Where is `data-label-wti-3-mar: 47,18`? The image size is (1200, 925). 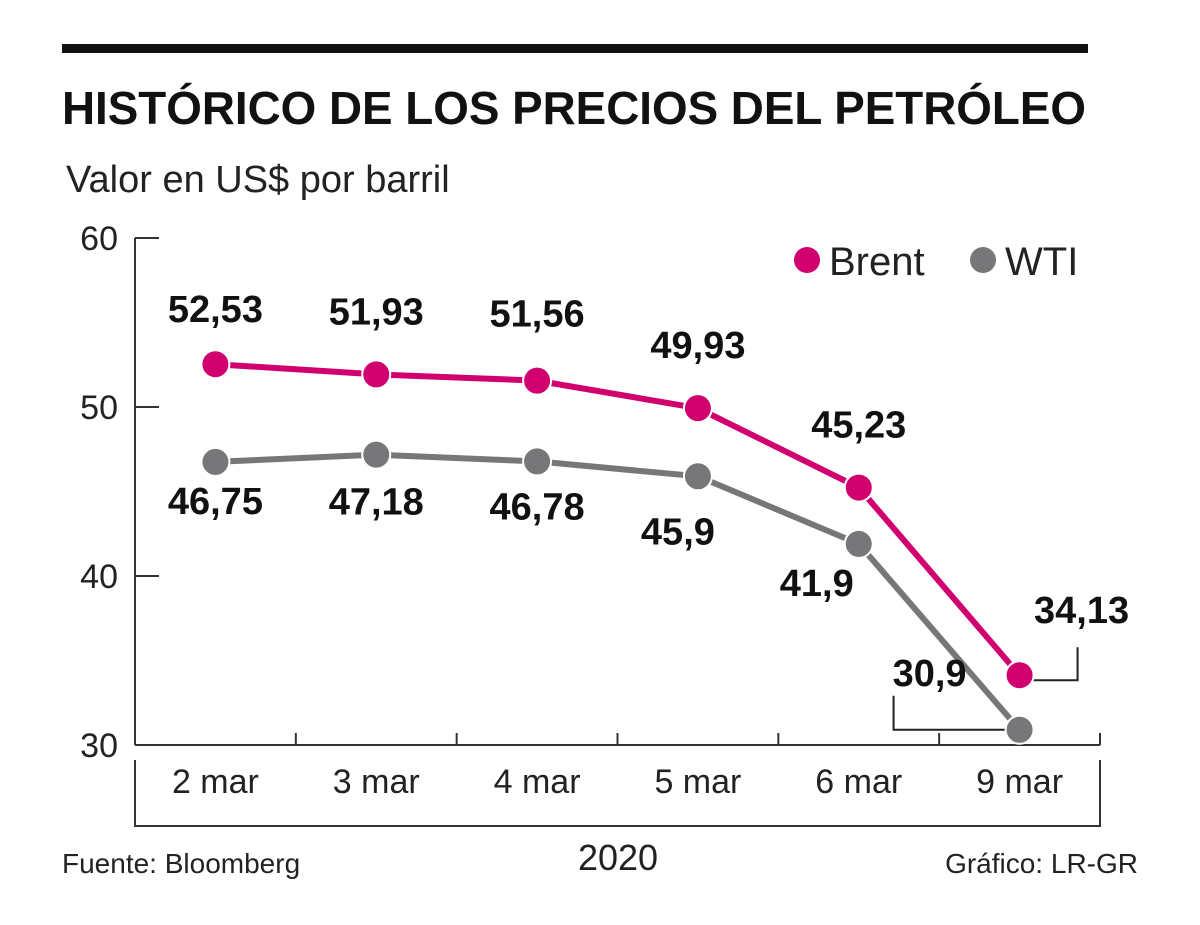 data-label-wti-3-mar: 47,18 is located at coordinates (376, 503).